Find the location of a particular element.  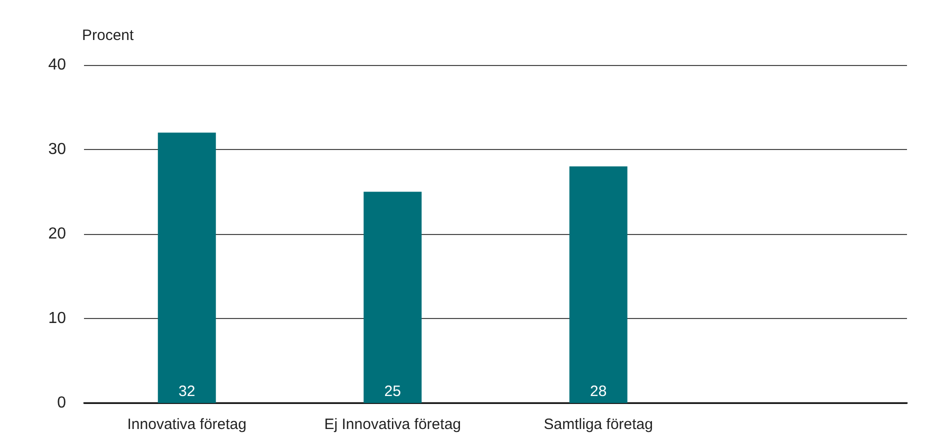

y-tick-label: 0 is located at coordinates (61, 403).